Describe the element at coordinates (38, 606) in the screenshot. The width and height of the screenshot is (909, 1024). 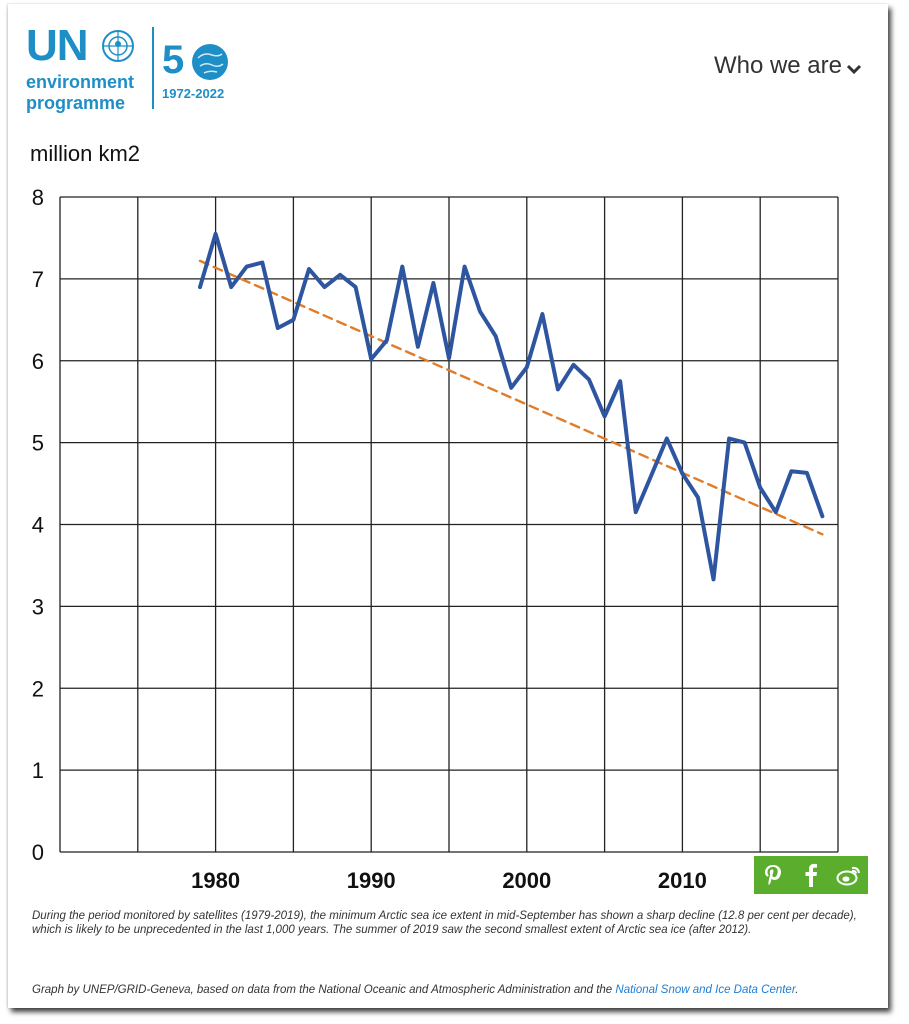
I see `y-tick-label: 3` at that location.